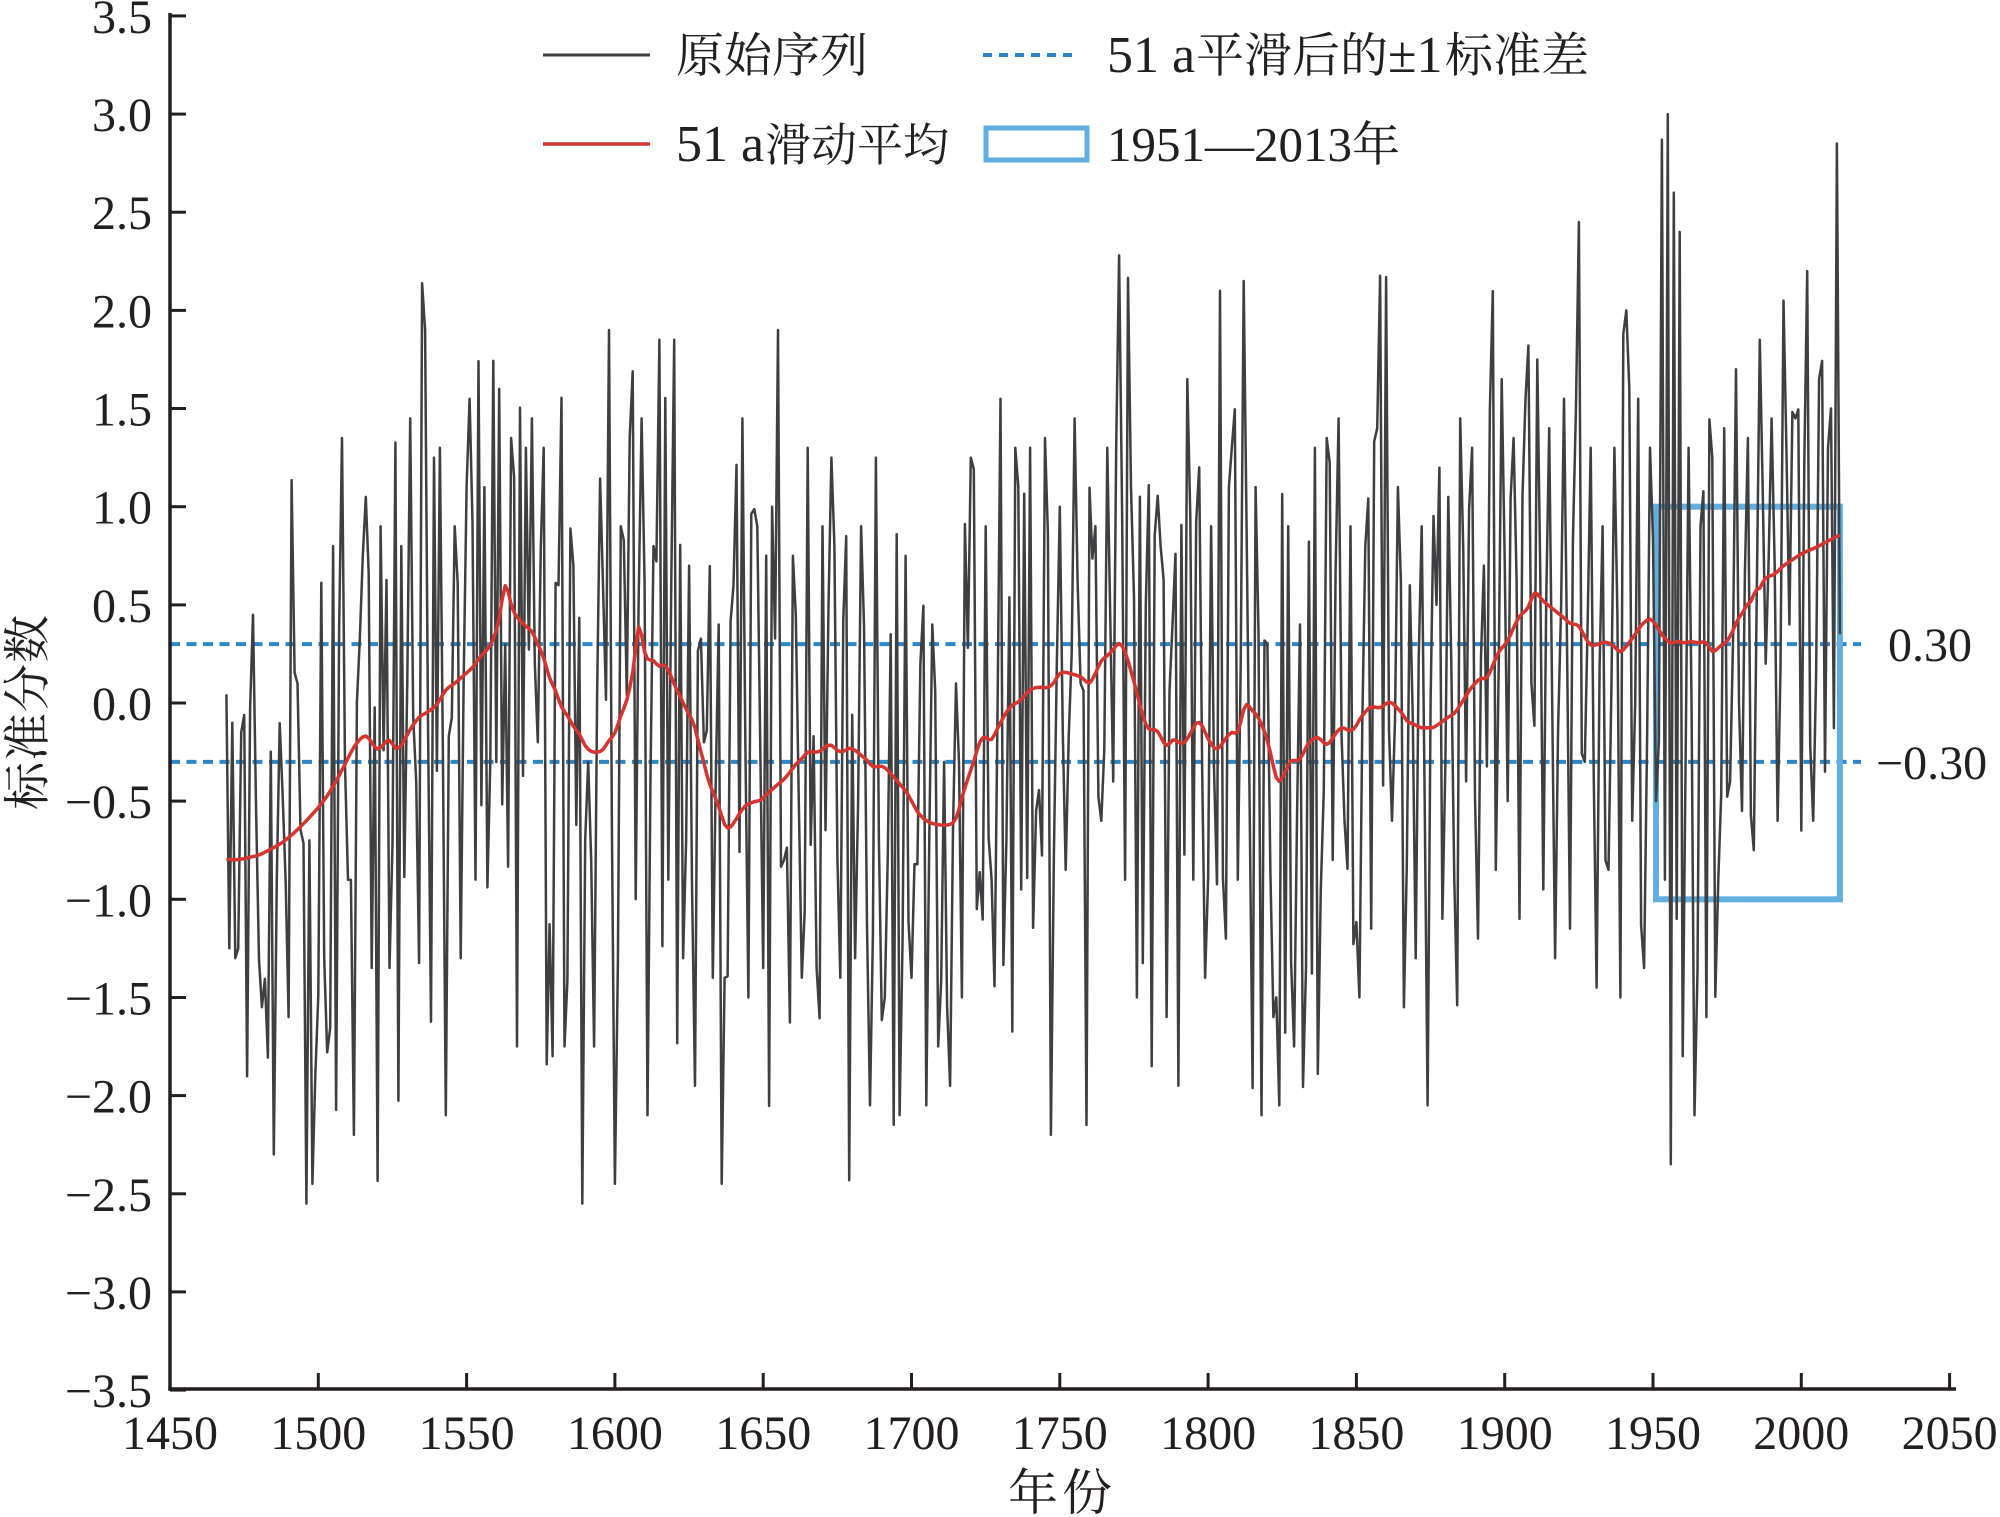  What do you see at coordinates (122, 704) in the screenshot?
I see `svg-text: 0.0` at bounding box center [122, 704].